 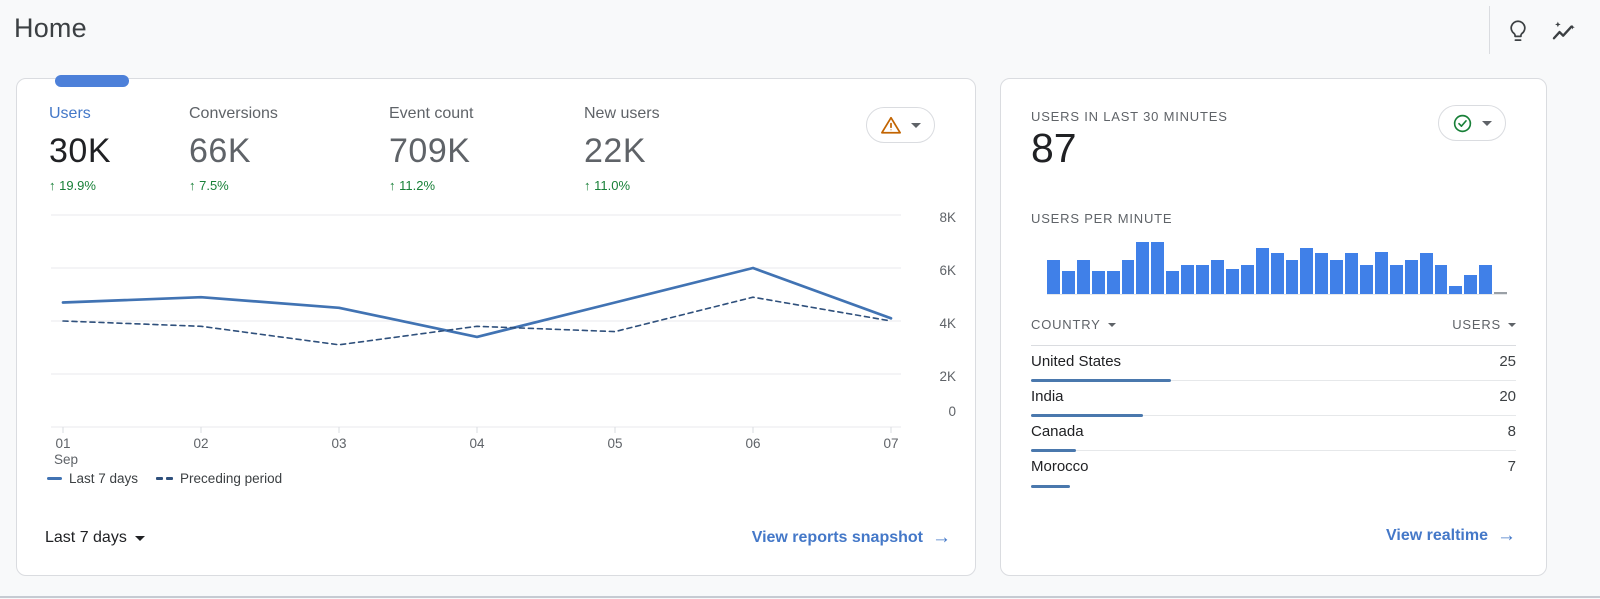 I want to click on series-solid, so click(x=477, y=302).